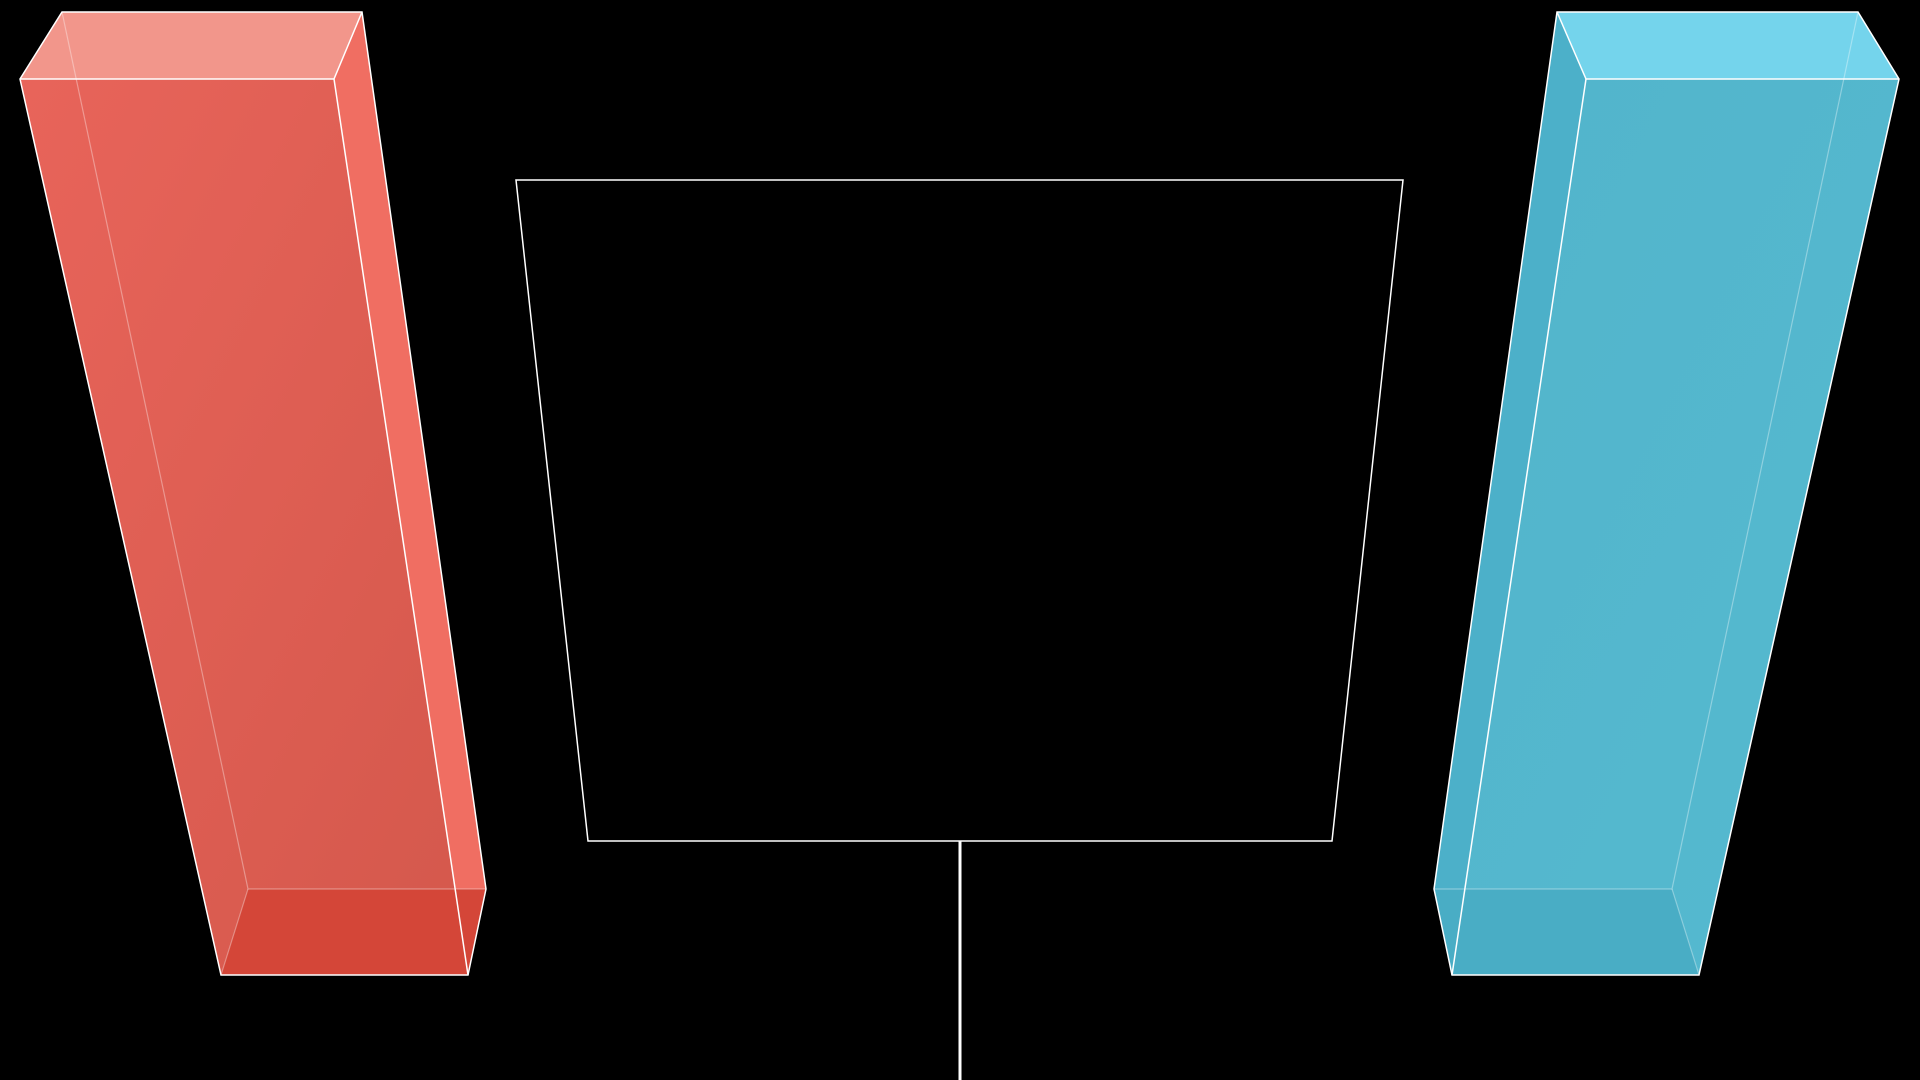  I want to click on right-slab-top-face, so click(1728, 45).